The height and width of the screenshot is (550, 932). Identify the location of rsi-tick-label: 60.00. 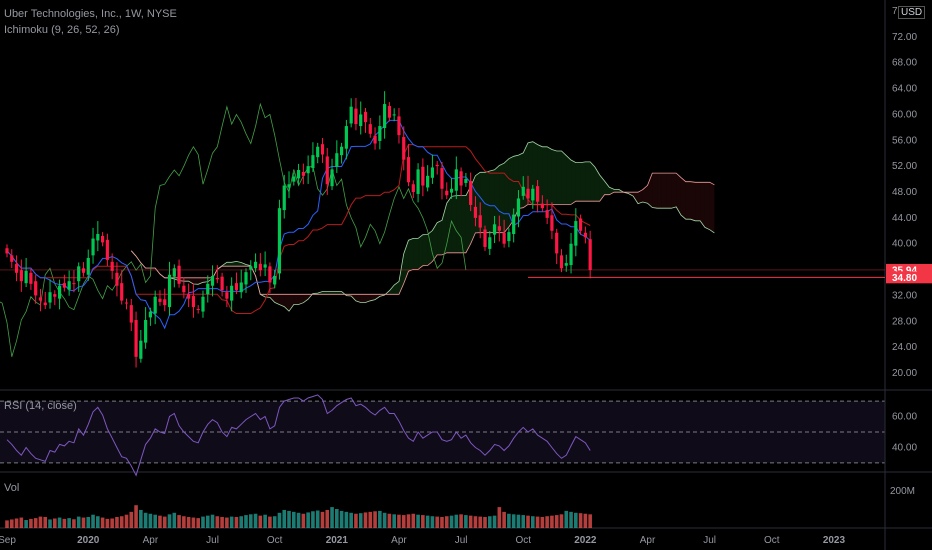
(904, 417).